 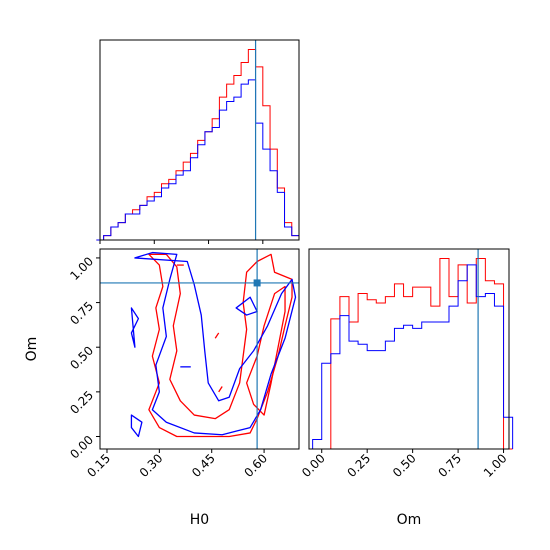 What do you see at coordinates (313, 465) in the screenshot?
I see `x-tick-label: 0.00` at bounding box center [313, 465].